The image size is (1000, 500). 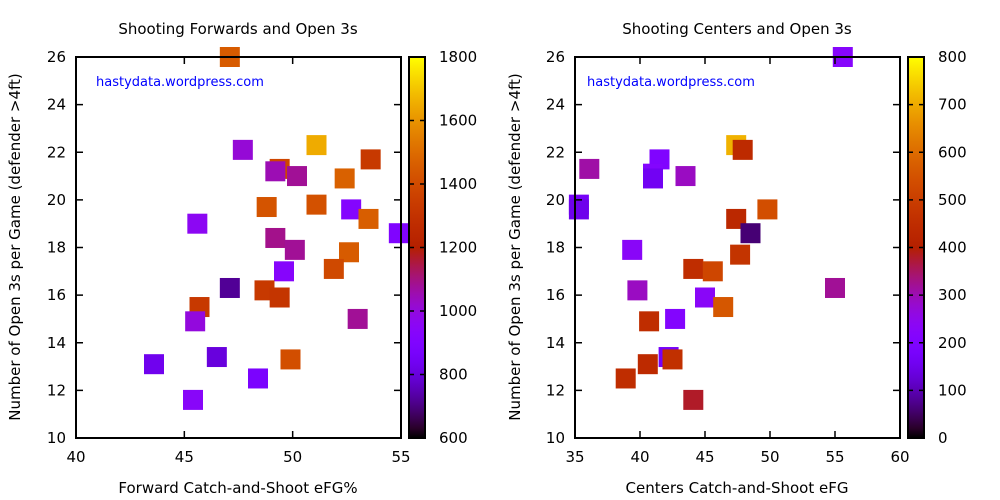 I want to click on colorbar-tick-label: 1800, so click(x=458, y=57).